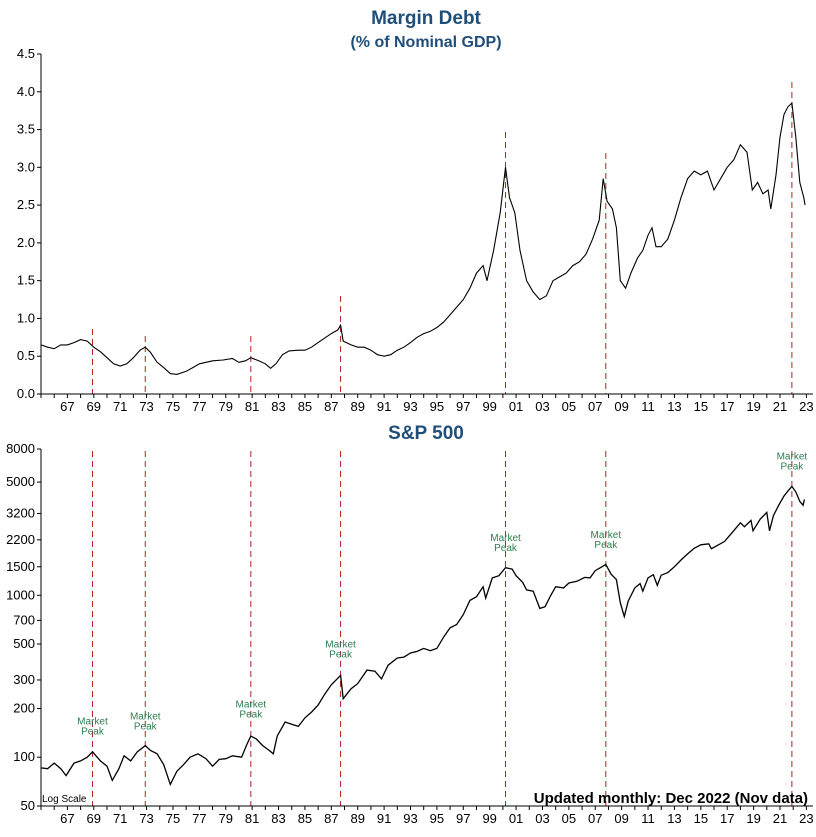  What do you see at coordinates (542, 406) in the screenshot?
I see `margin-debt-x-tick-label: 03` at bounding box center [542, 406].